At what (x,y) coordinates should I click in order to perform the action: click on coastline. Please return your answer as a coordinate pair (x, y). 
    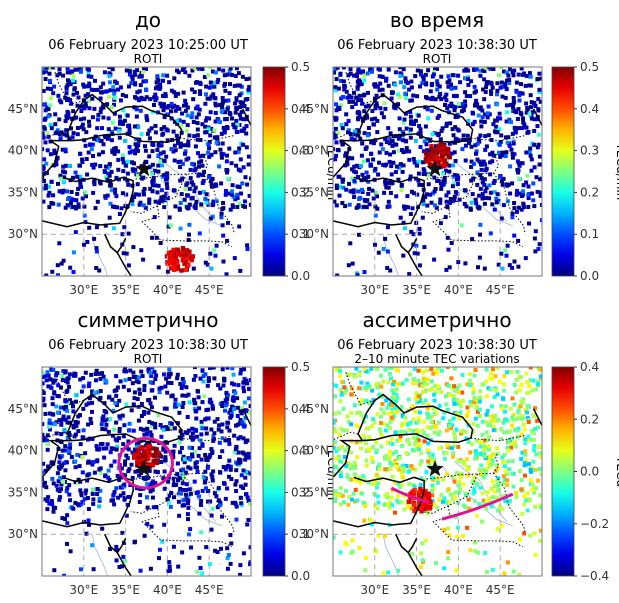
    Looking at the image, I should click on (537, 417).